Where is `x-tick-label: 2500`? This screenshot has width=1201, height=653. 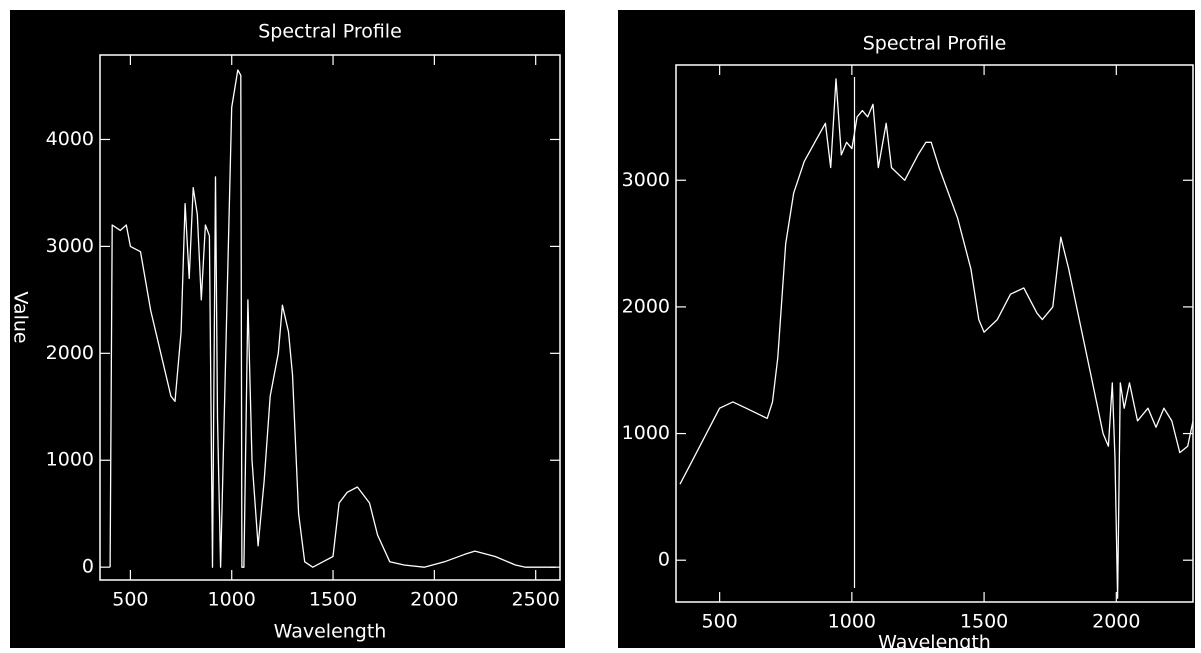
x-tick-label: 2500 is located at coordinates (536, 600).